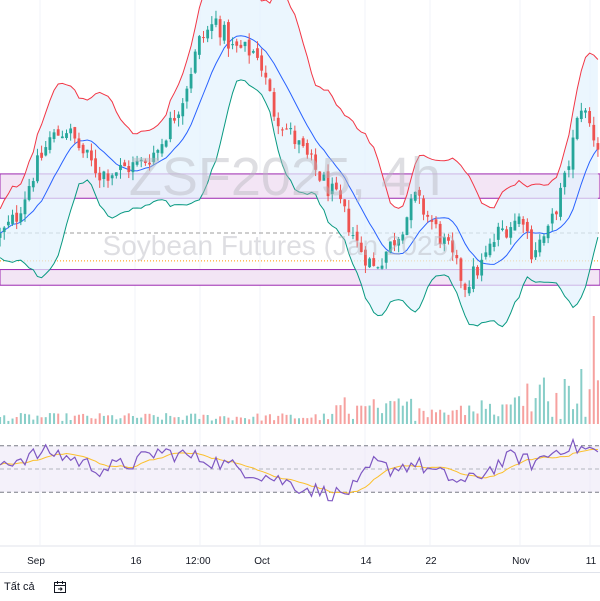  What do you see at coordinates (197, 561) in the screenshot?
I see `time-tick-label: 12:00` at bounding box center [197, 561].